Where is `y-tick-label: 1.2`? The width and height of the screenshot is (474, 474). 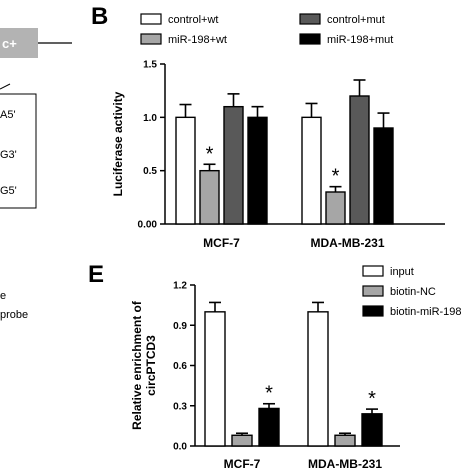
y-tick-label: 1.2 is located at coordinates (180, 286).